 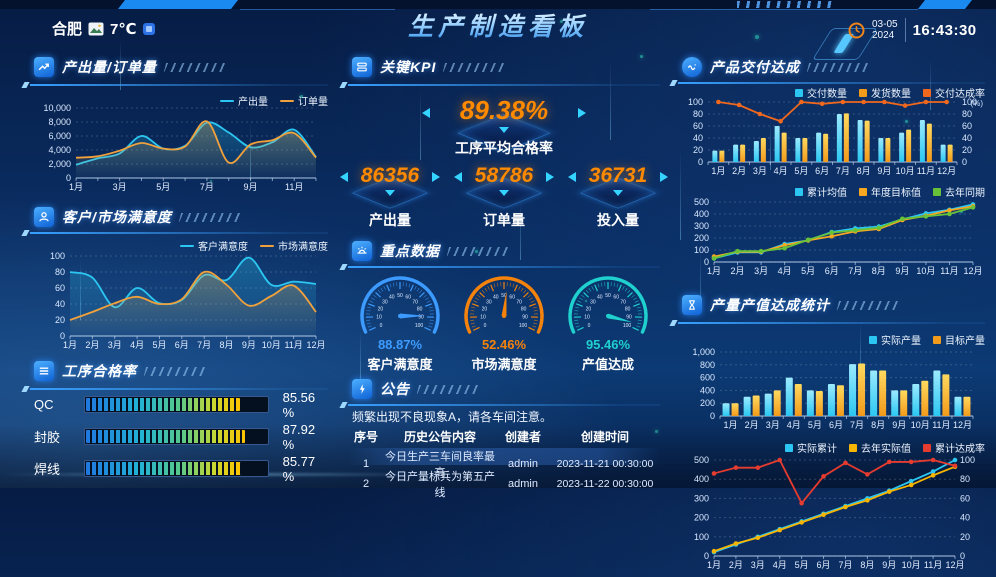 What do you see at coordinates (525, 318) in the screenshot?
I see `svg-text: 90` at bounding box center [525, 318].